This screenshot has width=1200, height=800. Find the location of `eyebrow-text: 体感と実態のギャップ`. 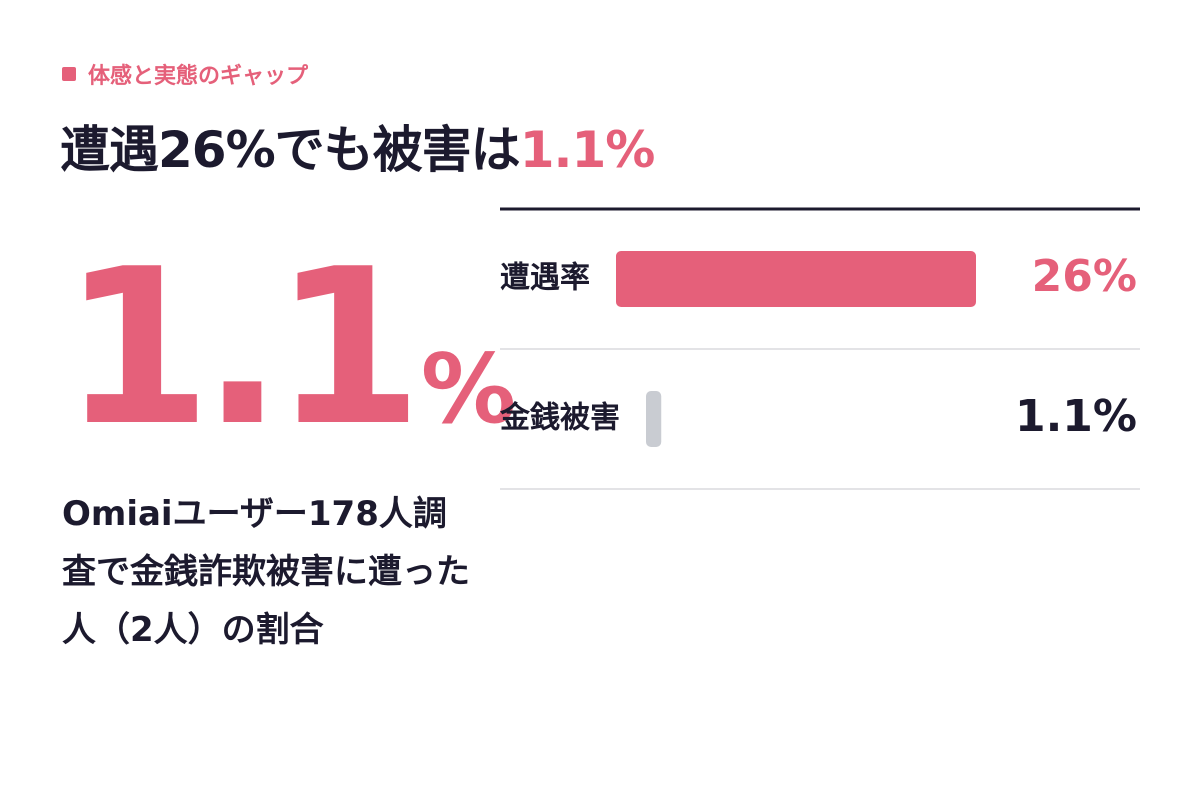

eyebrow-text: 体感と実態のギャップ is located at coordinates (198, 76).